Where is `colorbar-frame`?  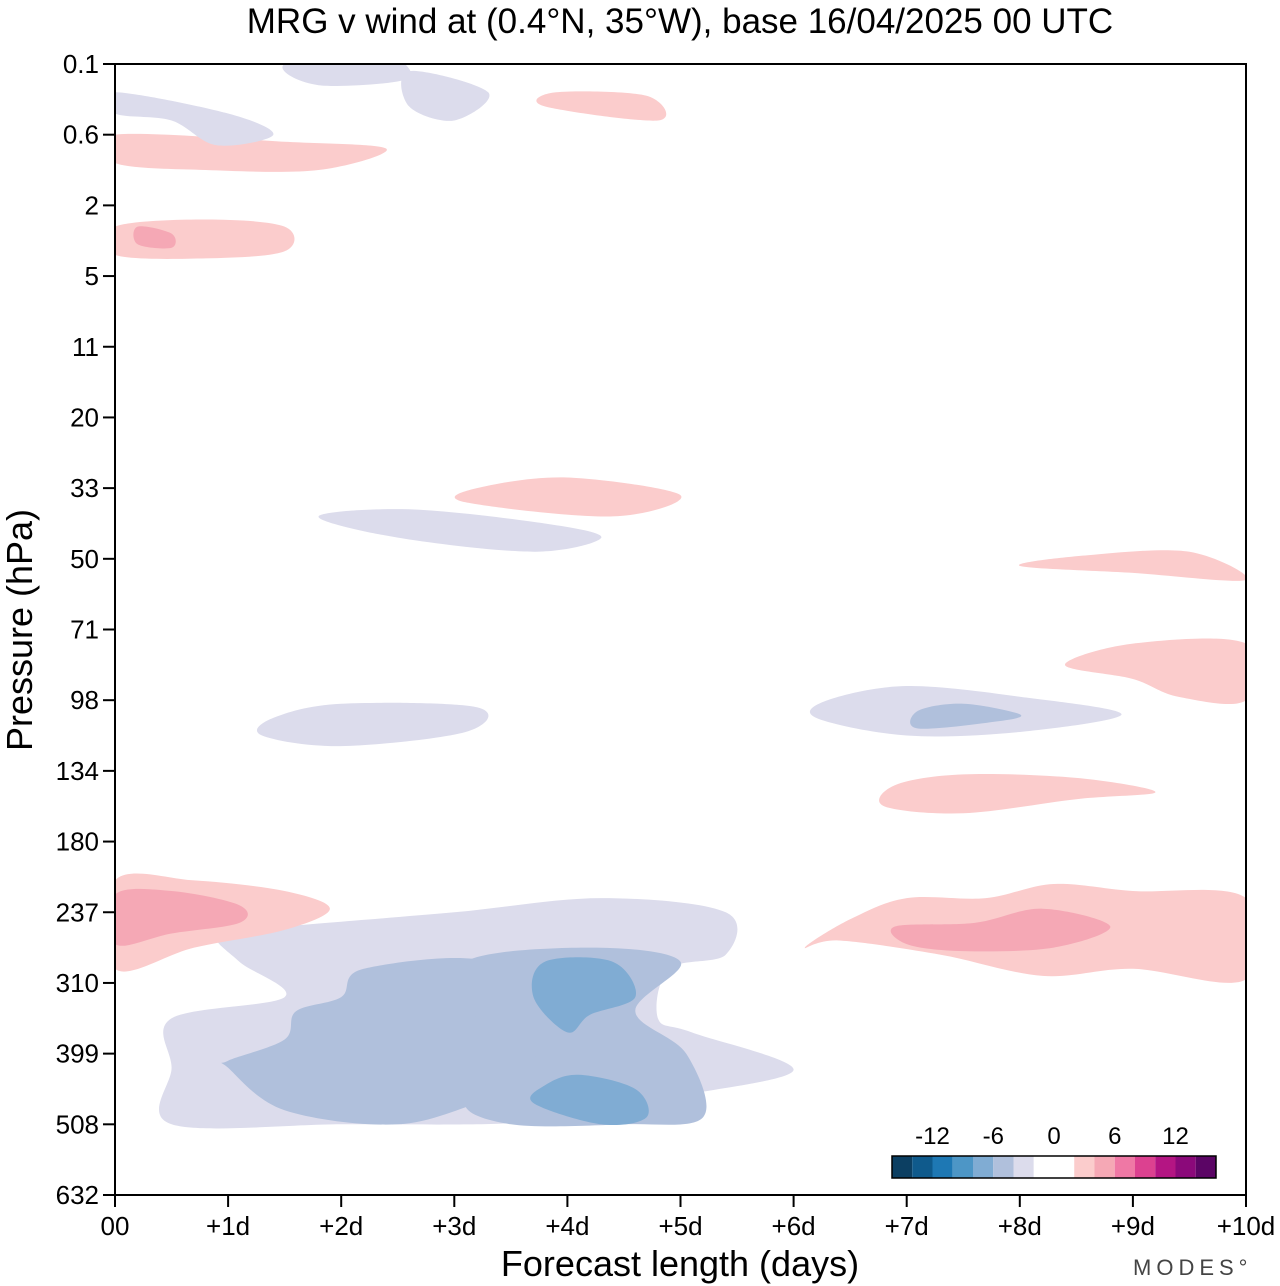 colorbar-frame is located at coordinates (1054, 1167).